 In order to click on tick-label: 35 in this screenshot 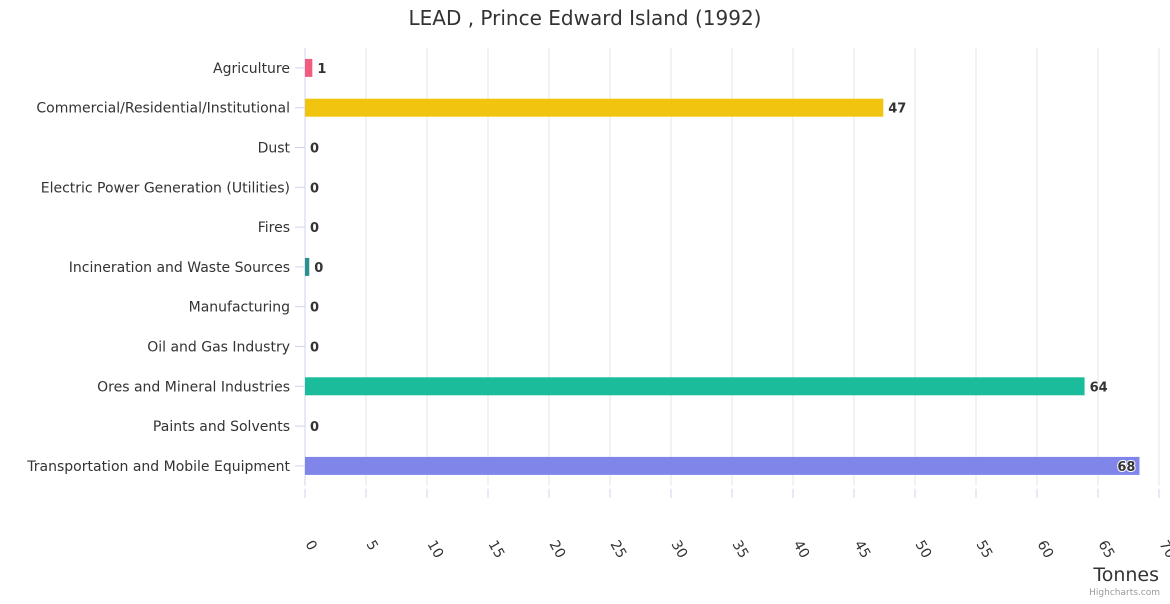, I will do `click(740, 549)`.